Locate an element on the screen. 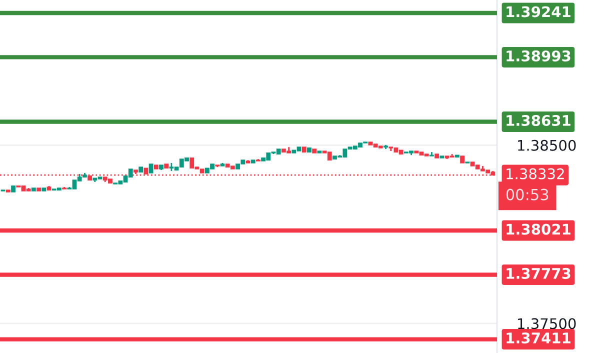 This screenshot has width=591, height=353. ref-line-label: 1.38631 is located at coordinates (538, 120).